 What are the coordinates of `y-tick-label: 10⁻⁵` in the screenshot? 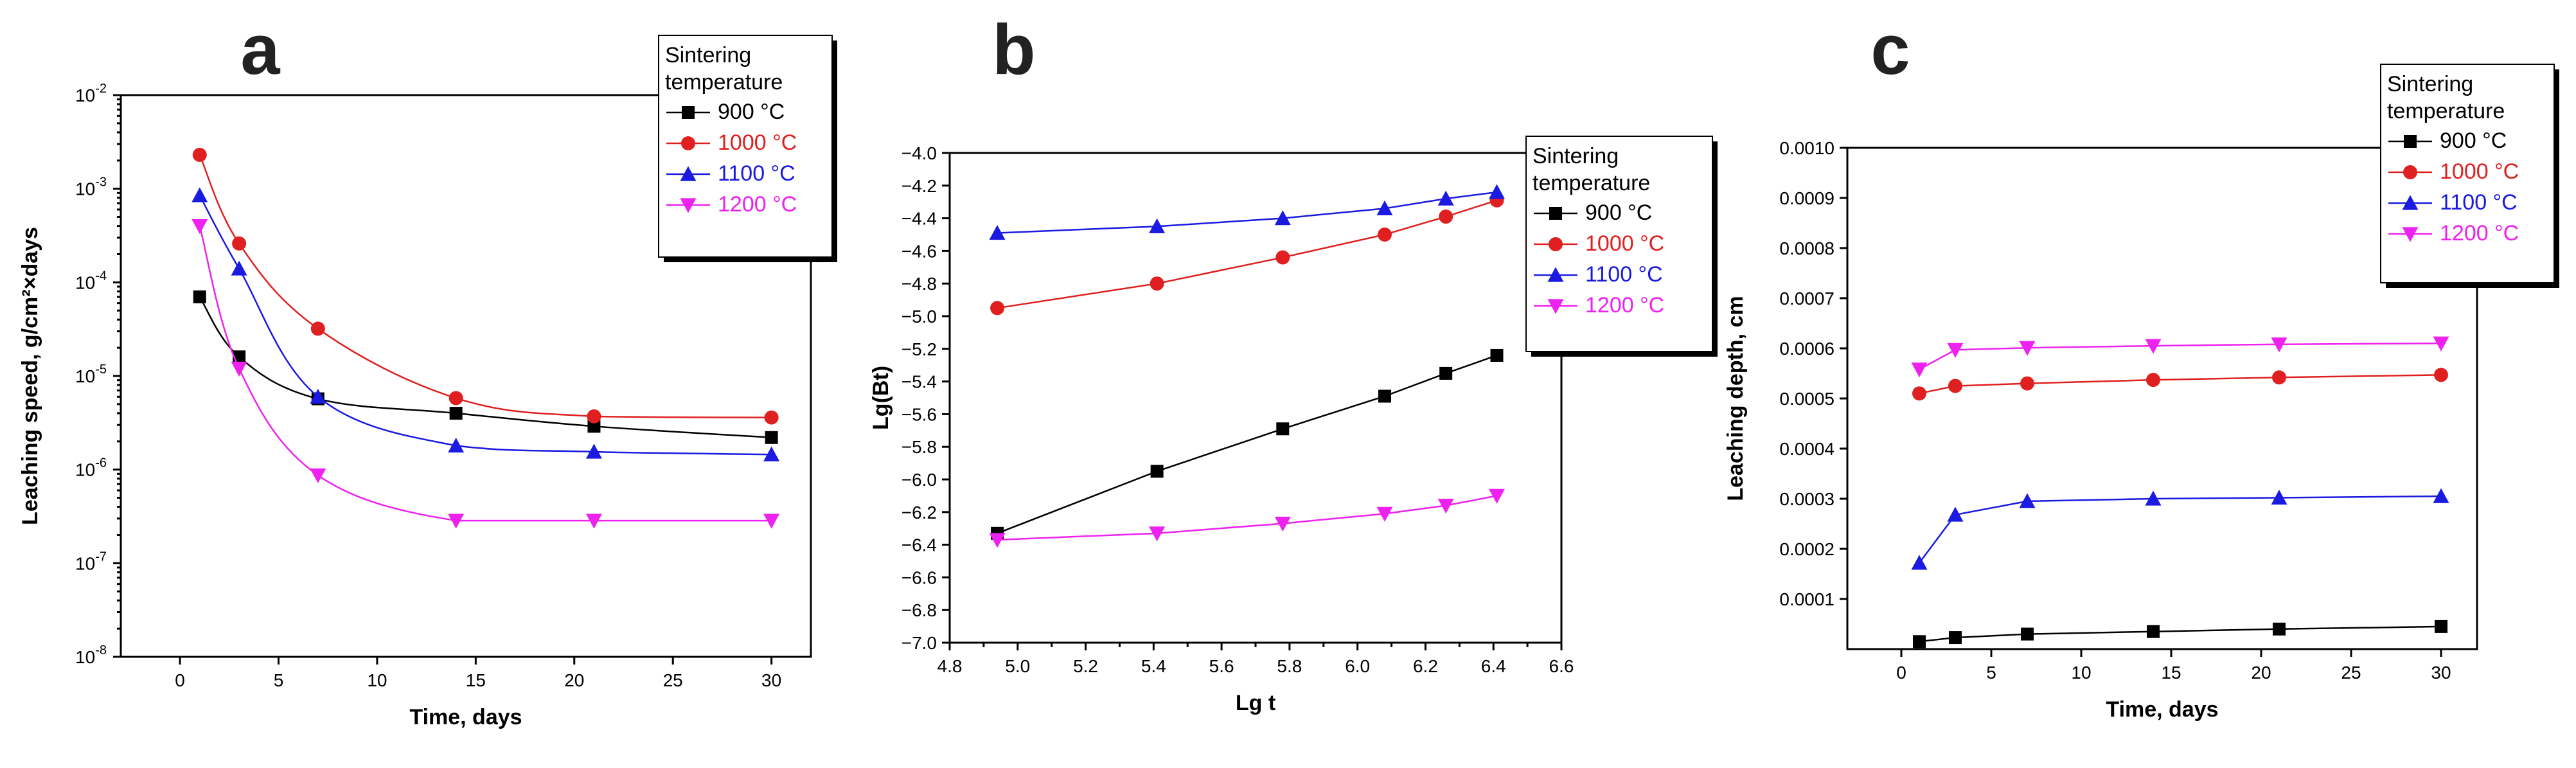 It's located at (91, 374).